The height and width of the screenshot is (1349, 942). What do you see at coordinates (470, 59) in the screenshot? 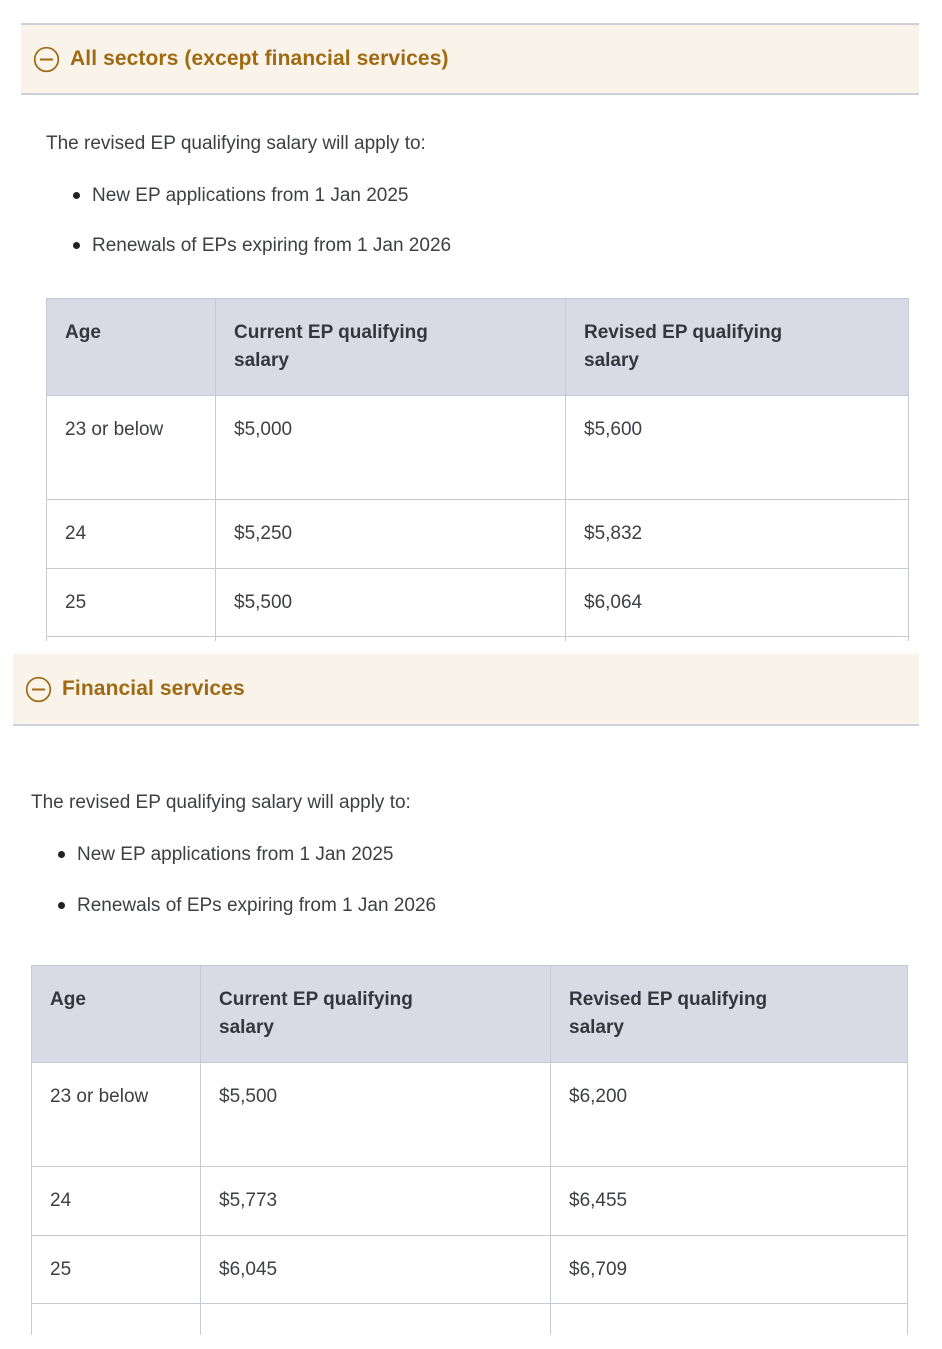
I see `accordion-header-all-sectors: All sectors (except financial services)` at bounding box center [470, 59].